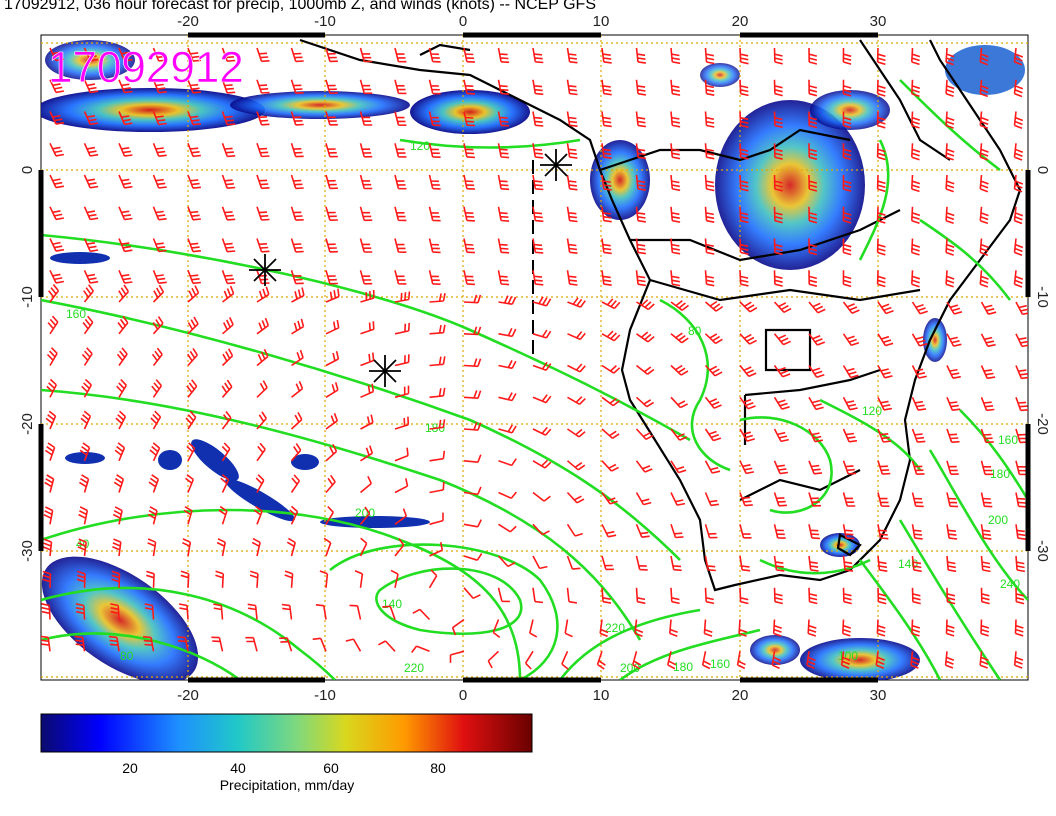 This screenshot has height=816, width=1056. I want to click on contour-label: 140, so click(908, 564).